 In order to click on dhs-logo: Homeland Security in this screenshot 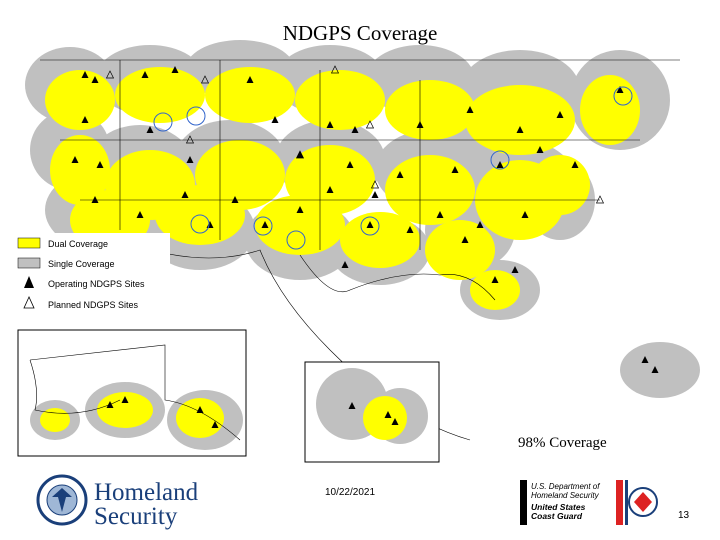, I will do `click(117, 502)`.